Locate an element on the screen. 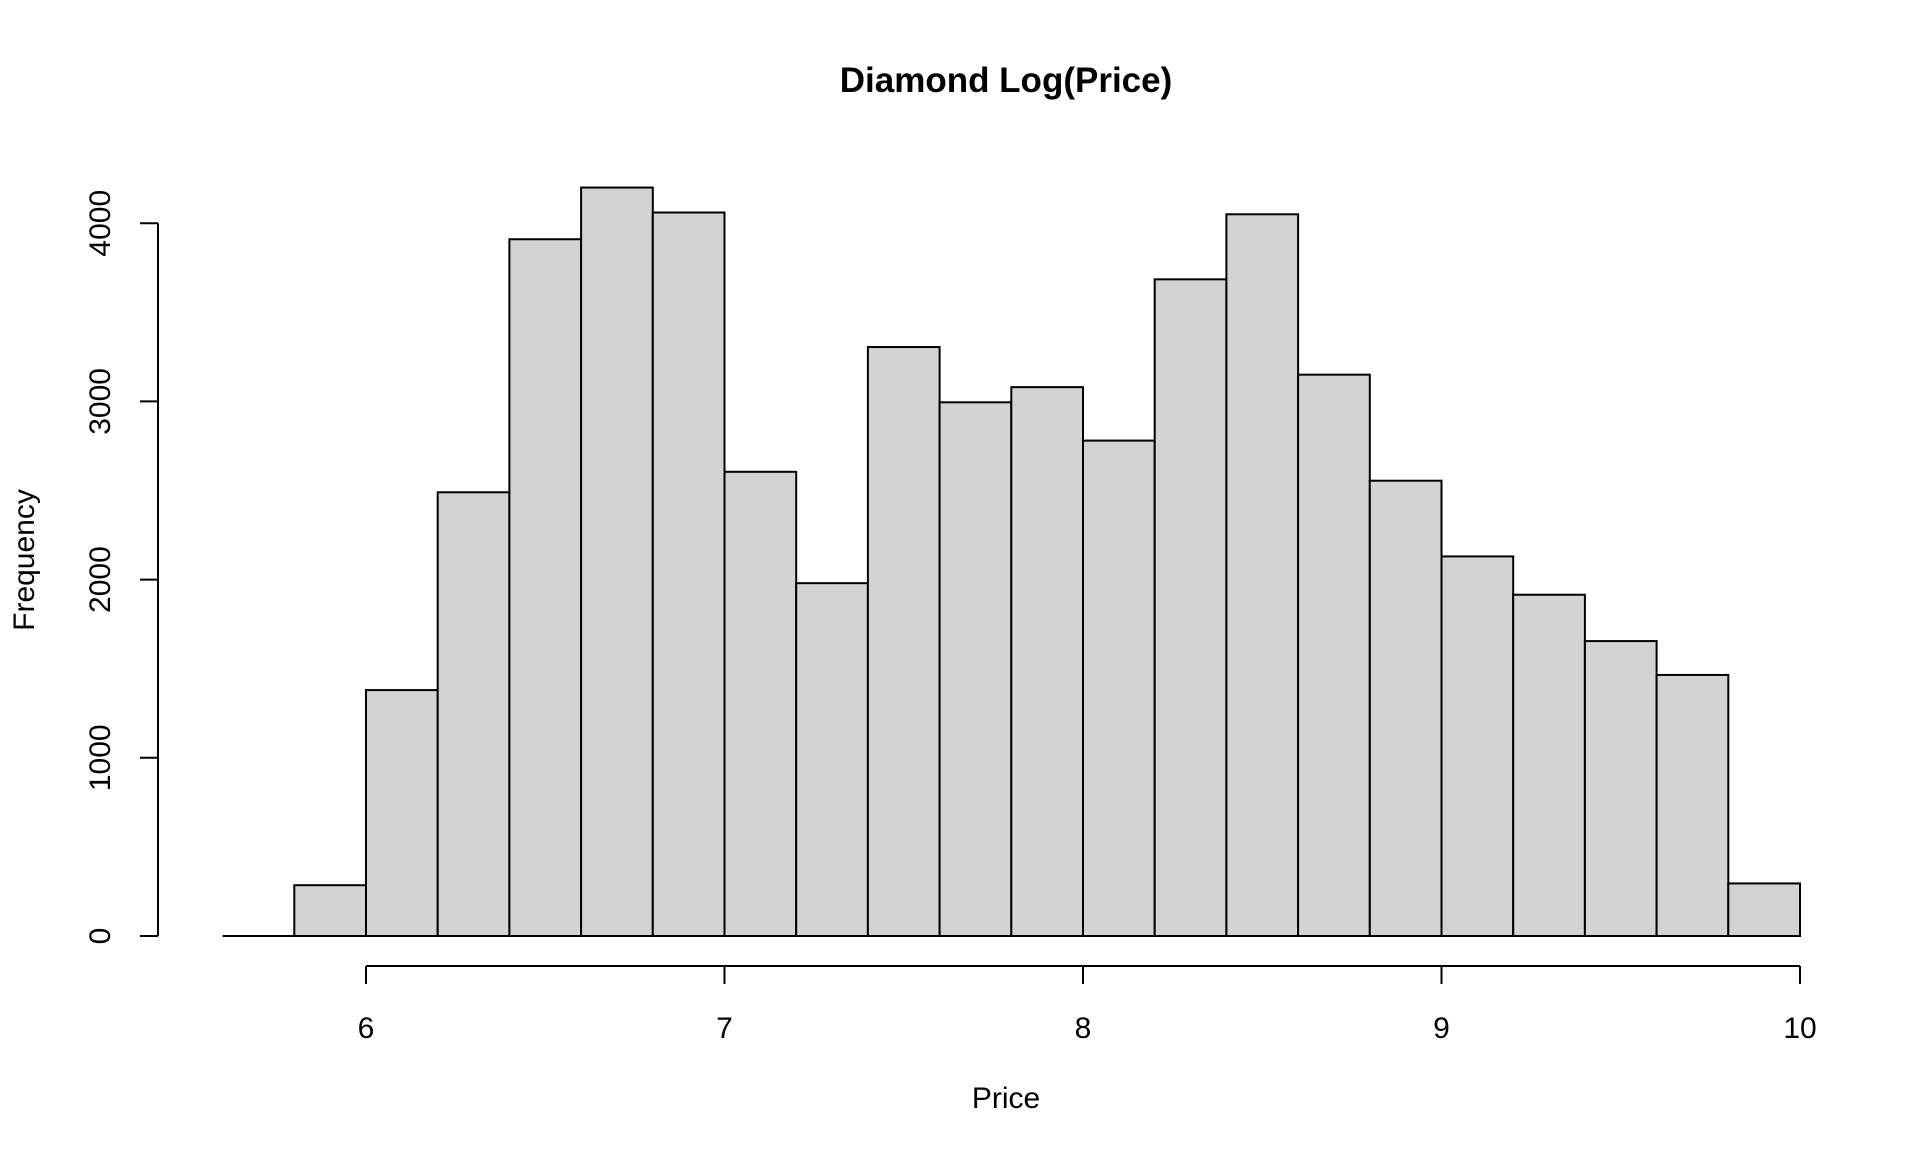  chart-title: Diamond Log(Price) is located at coordinates (1006, 80).